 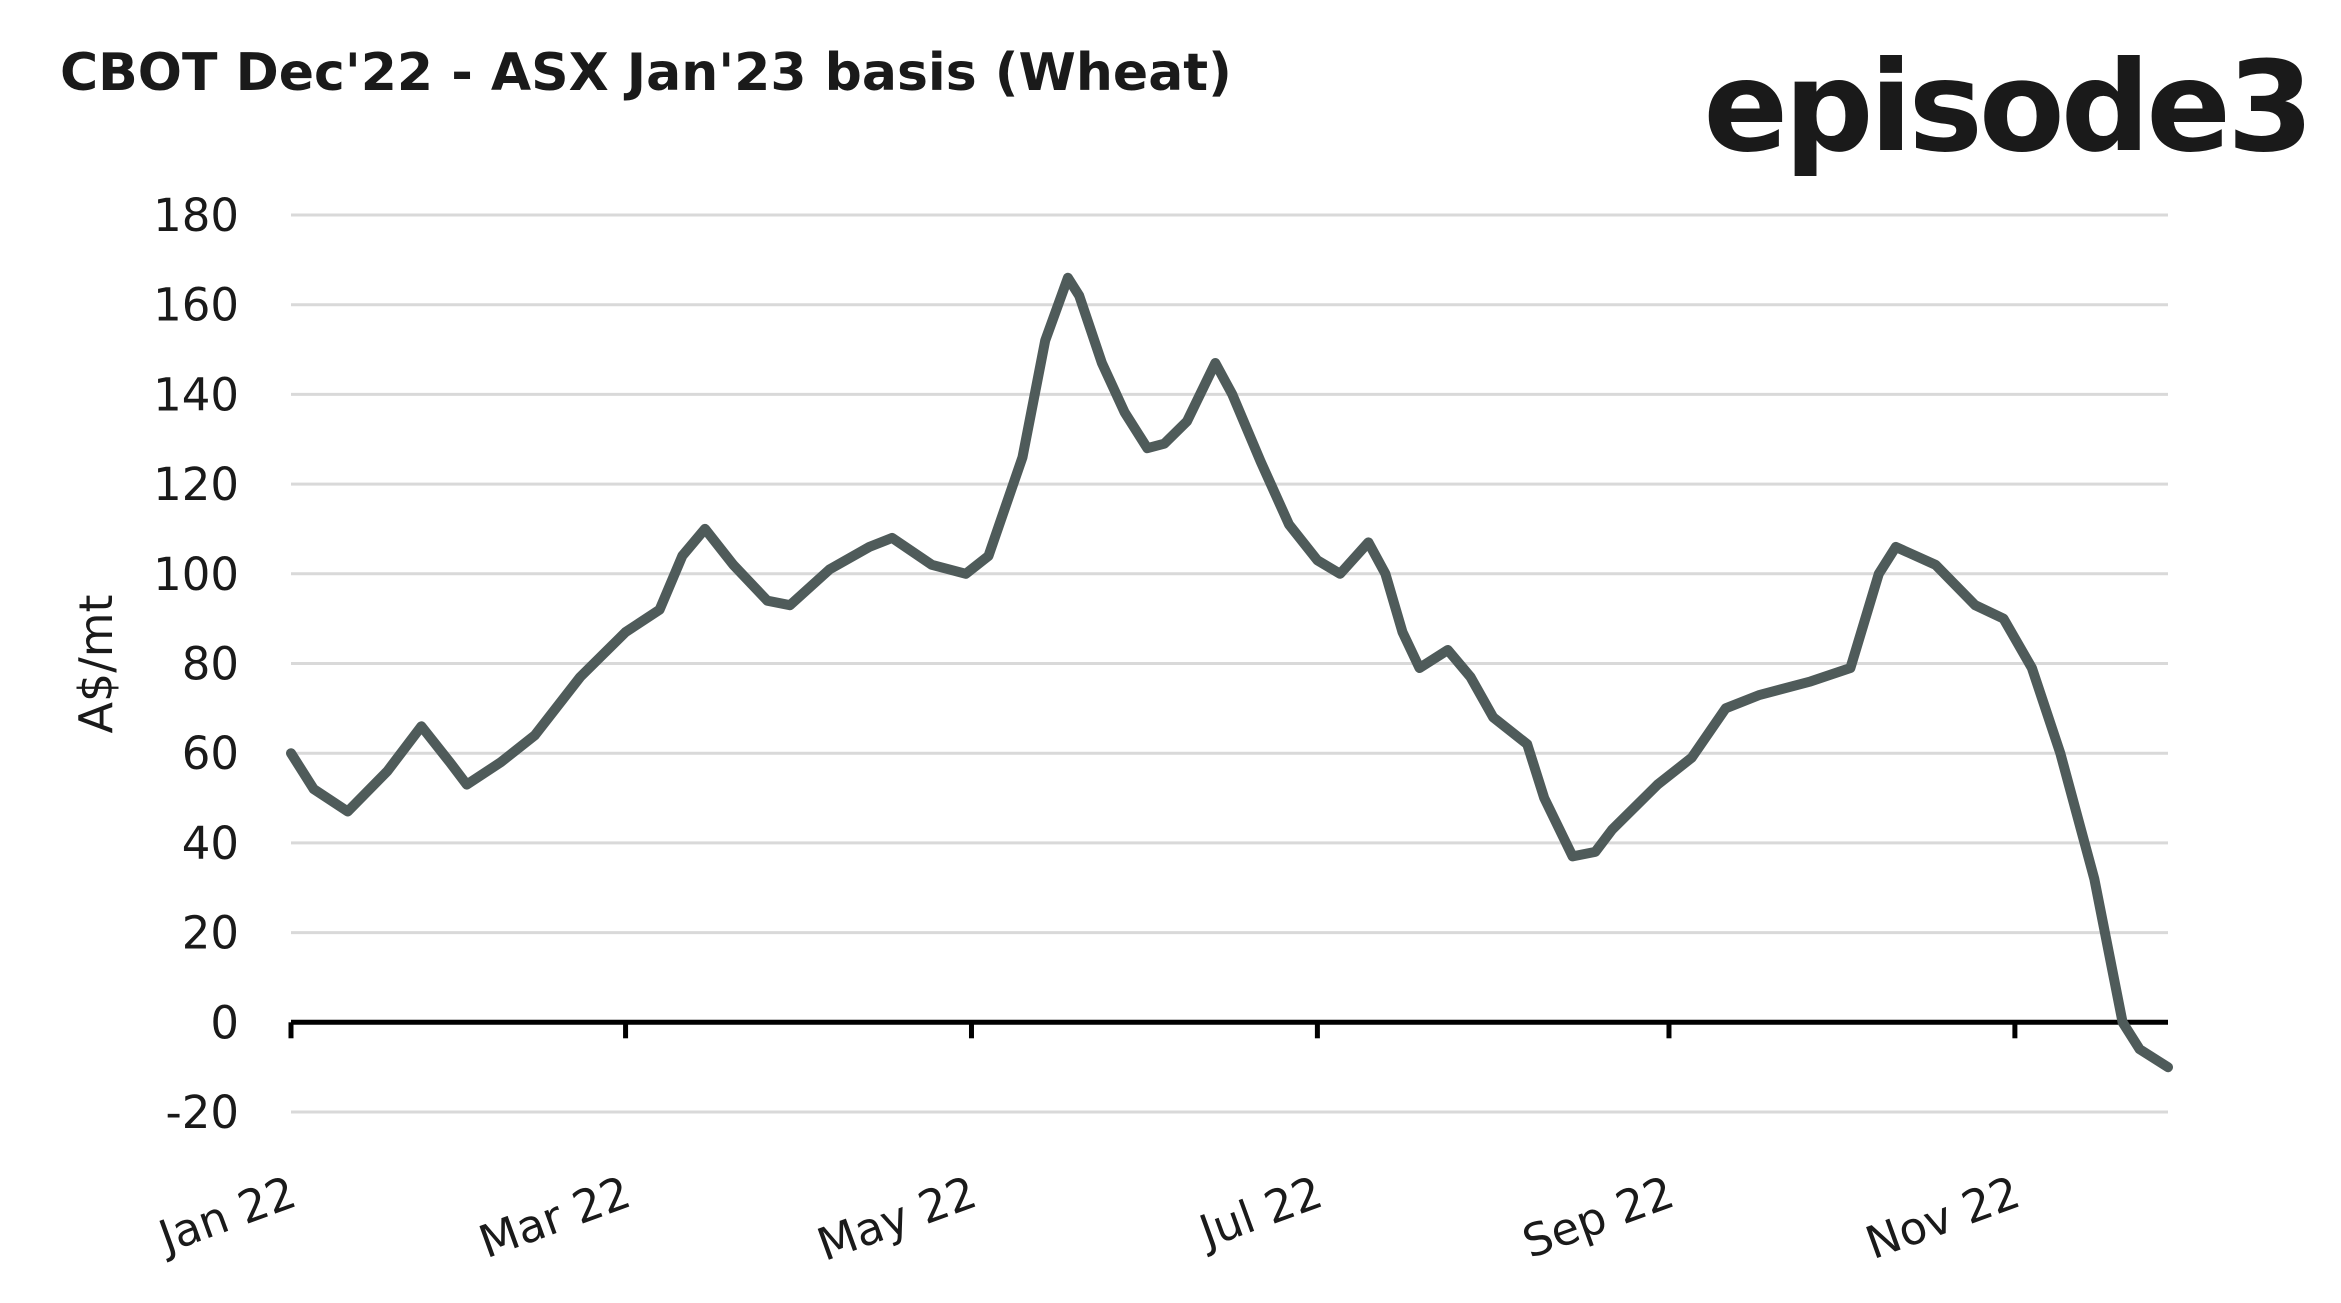 I want to click on x-tick-label: May 22, so click(x=896, y=1219).